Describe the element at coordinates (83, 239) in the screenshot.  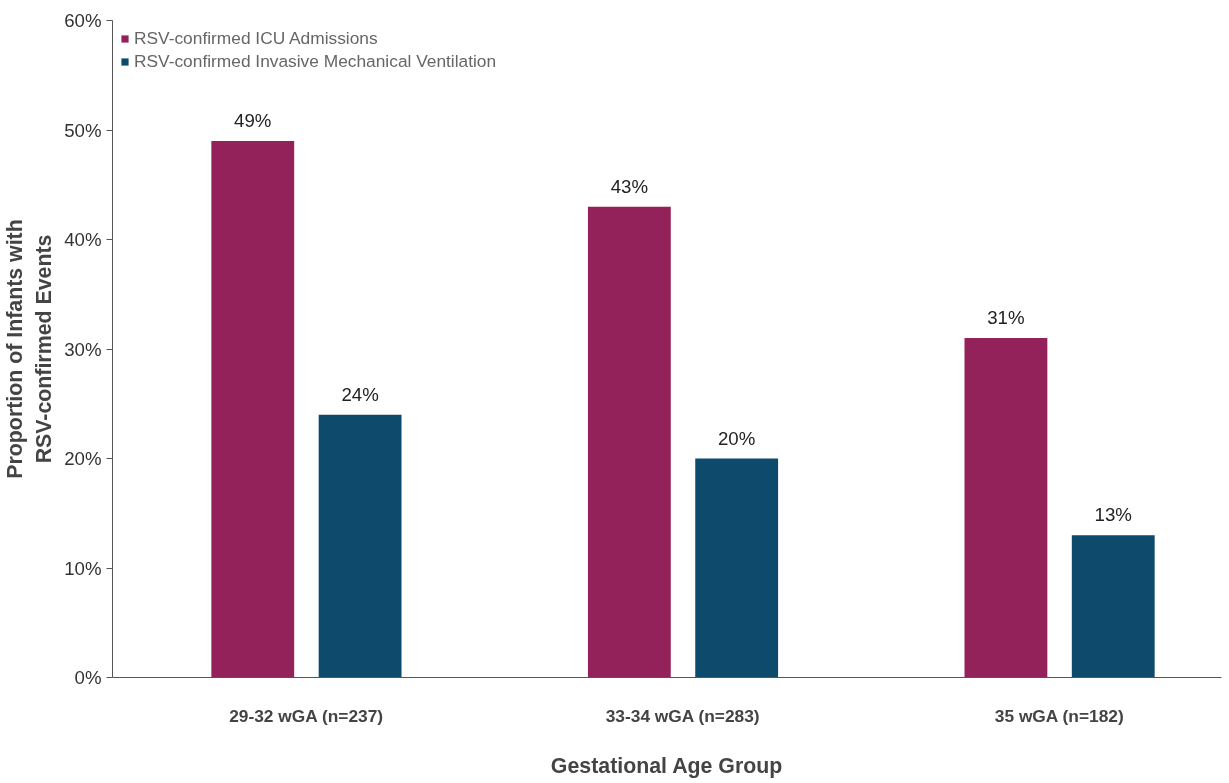
I see `y-tick-label: 40%` at that location.